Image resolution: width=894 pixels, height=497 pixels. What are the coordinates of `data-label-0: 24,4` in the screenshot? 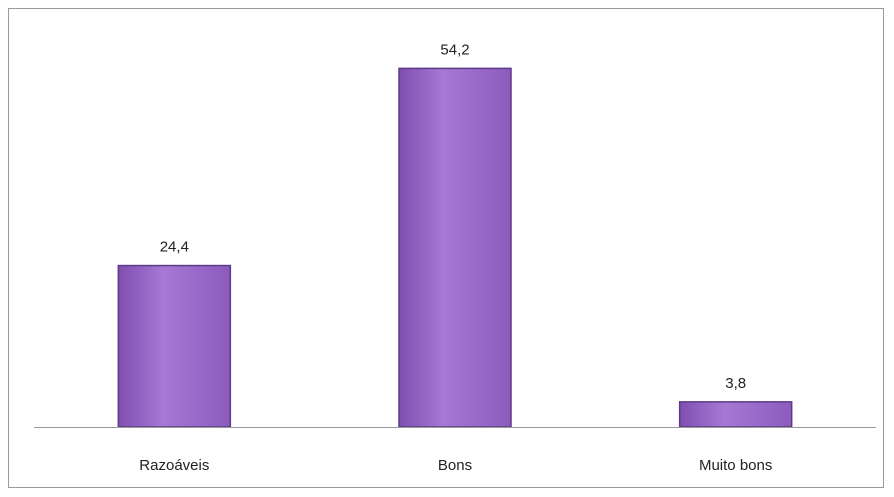 It's located at (174, 247).